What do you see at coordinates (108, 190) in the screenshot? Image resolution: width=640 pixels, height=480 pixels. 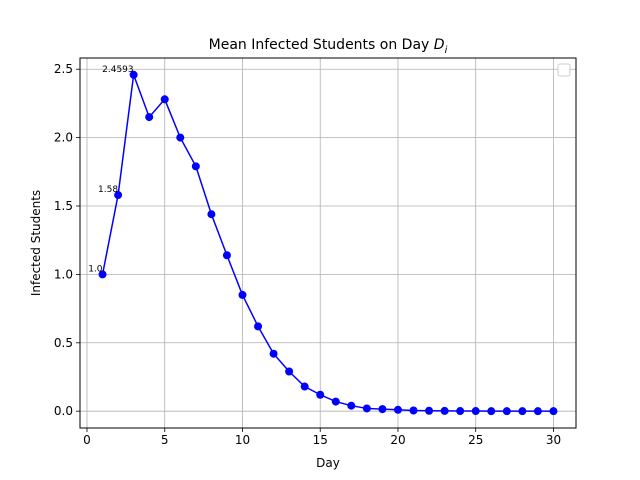 I see `data-label: 1.58` at bounding box center [108, 190].